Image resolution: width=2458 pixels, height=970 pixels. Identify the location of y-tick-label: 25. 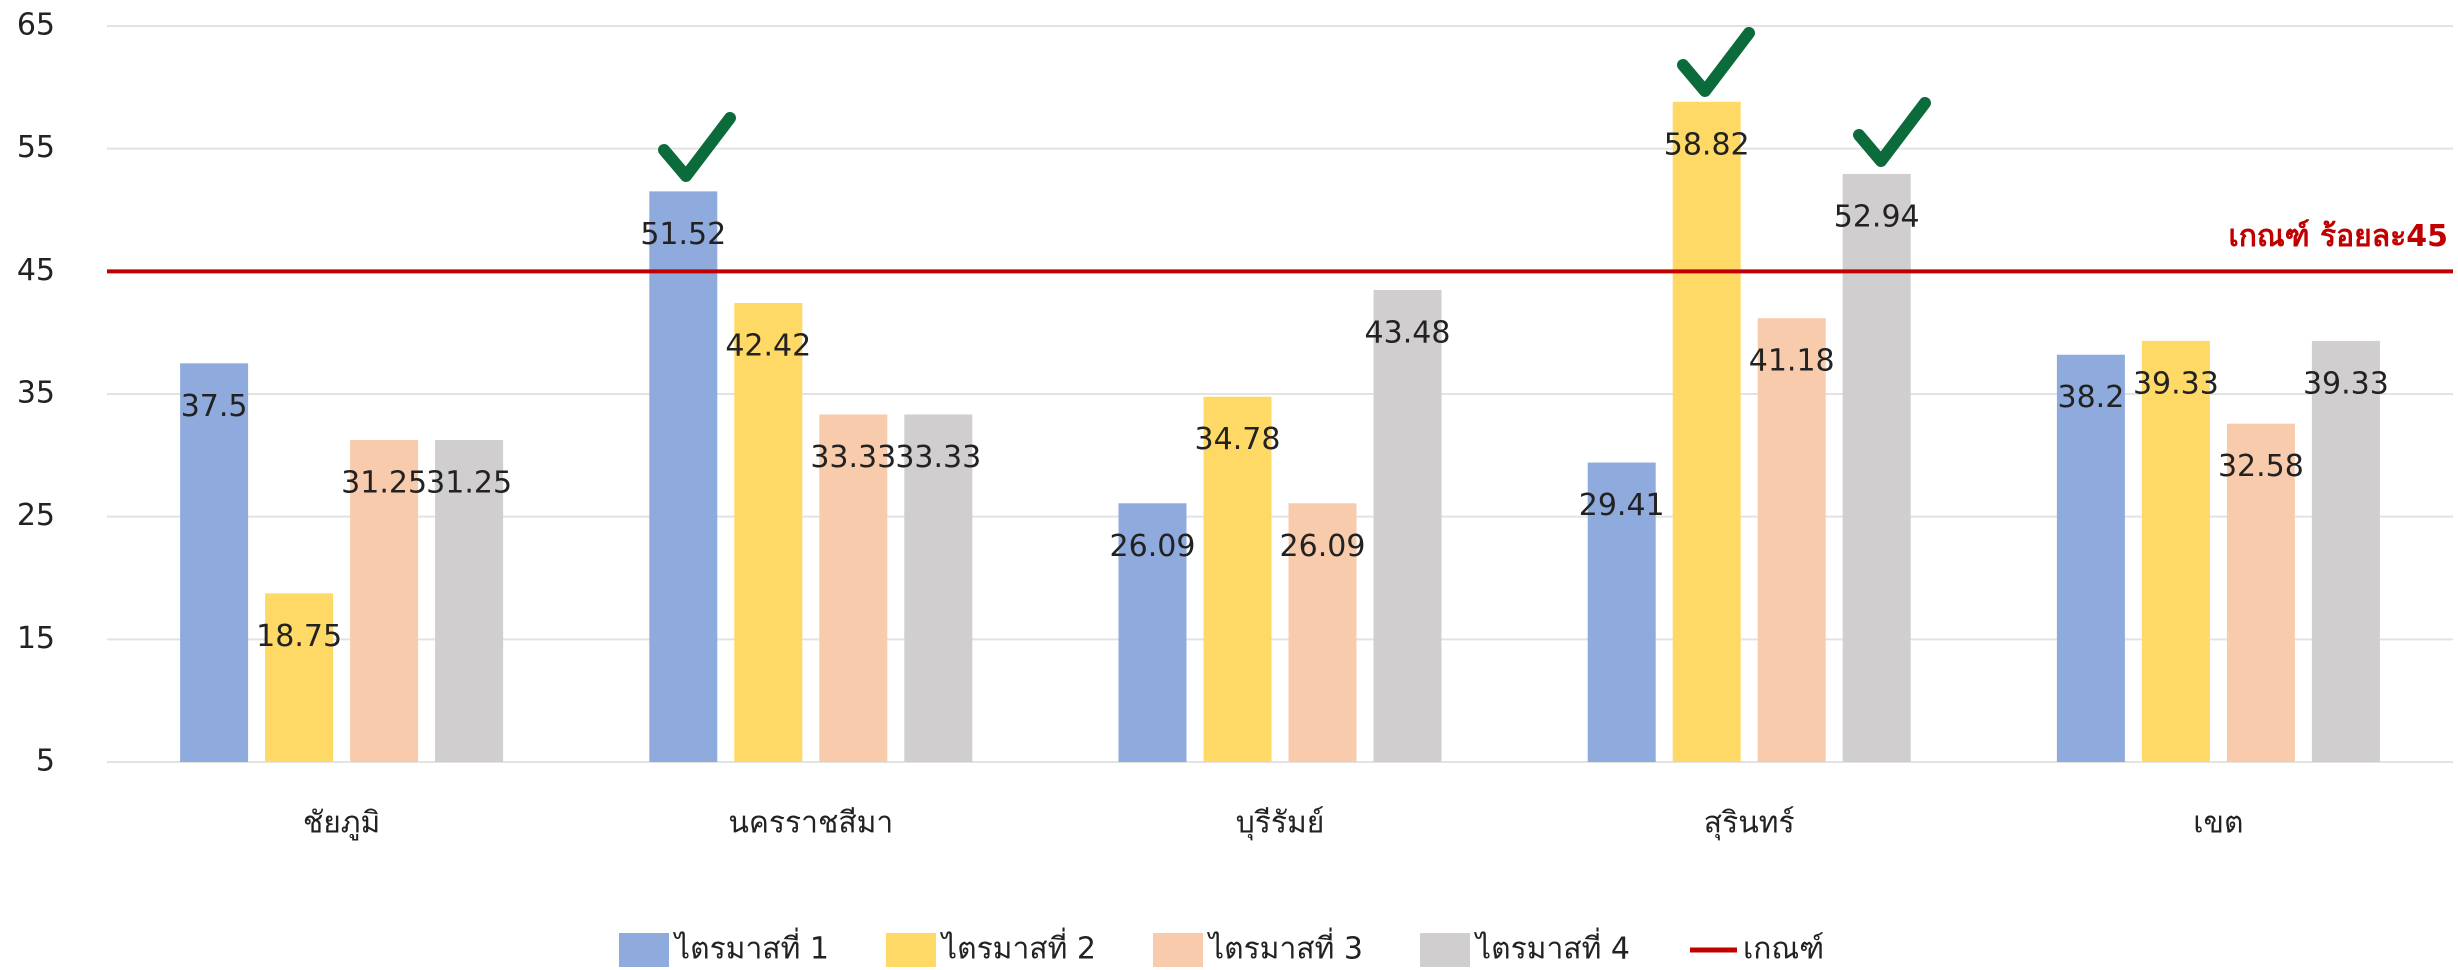
(36, 515).